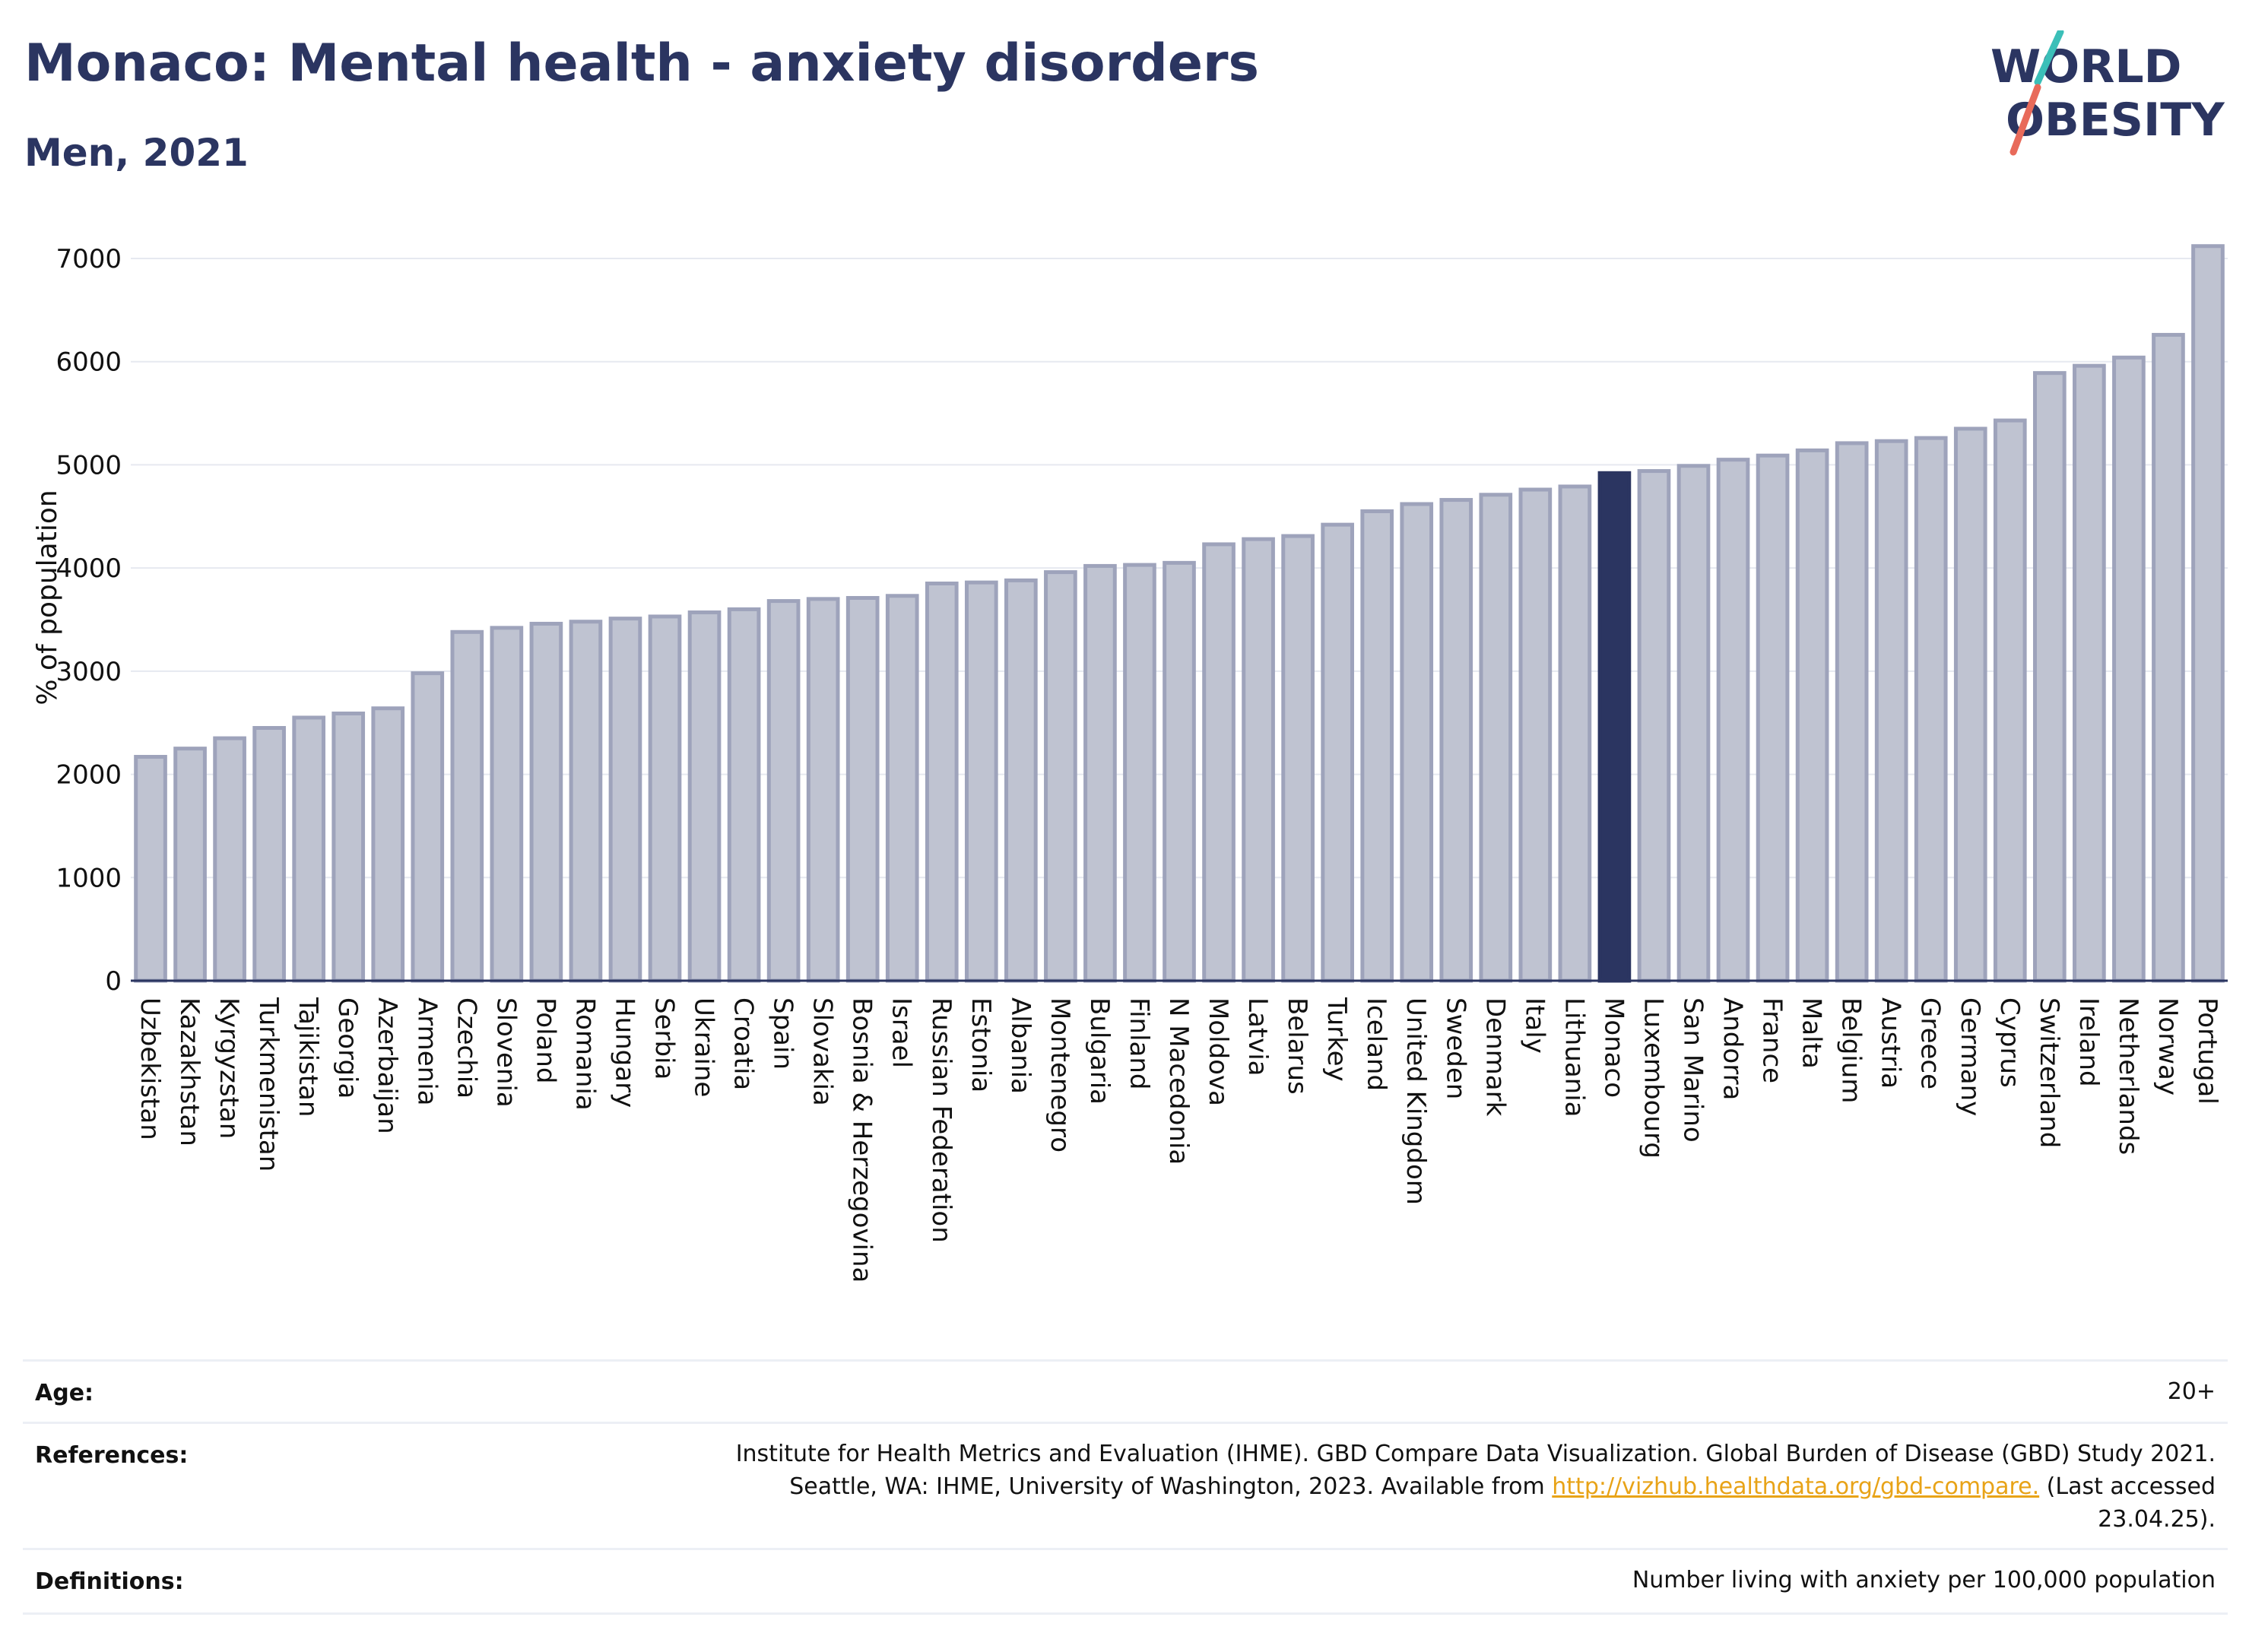 The width and height of the screenshot is (2249, 1652). I want to click on bar-serbia, so click(665, 798).